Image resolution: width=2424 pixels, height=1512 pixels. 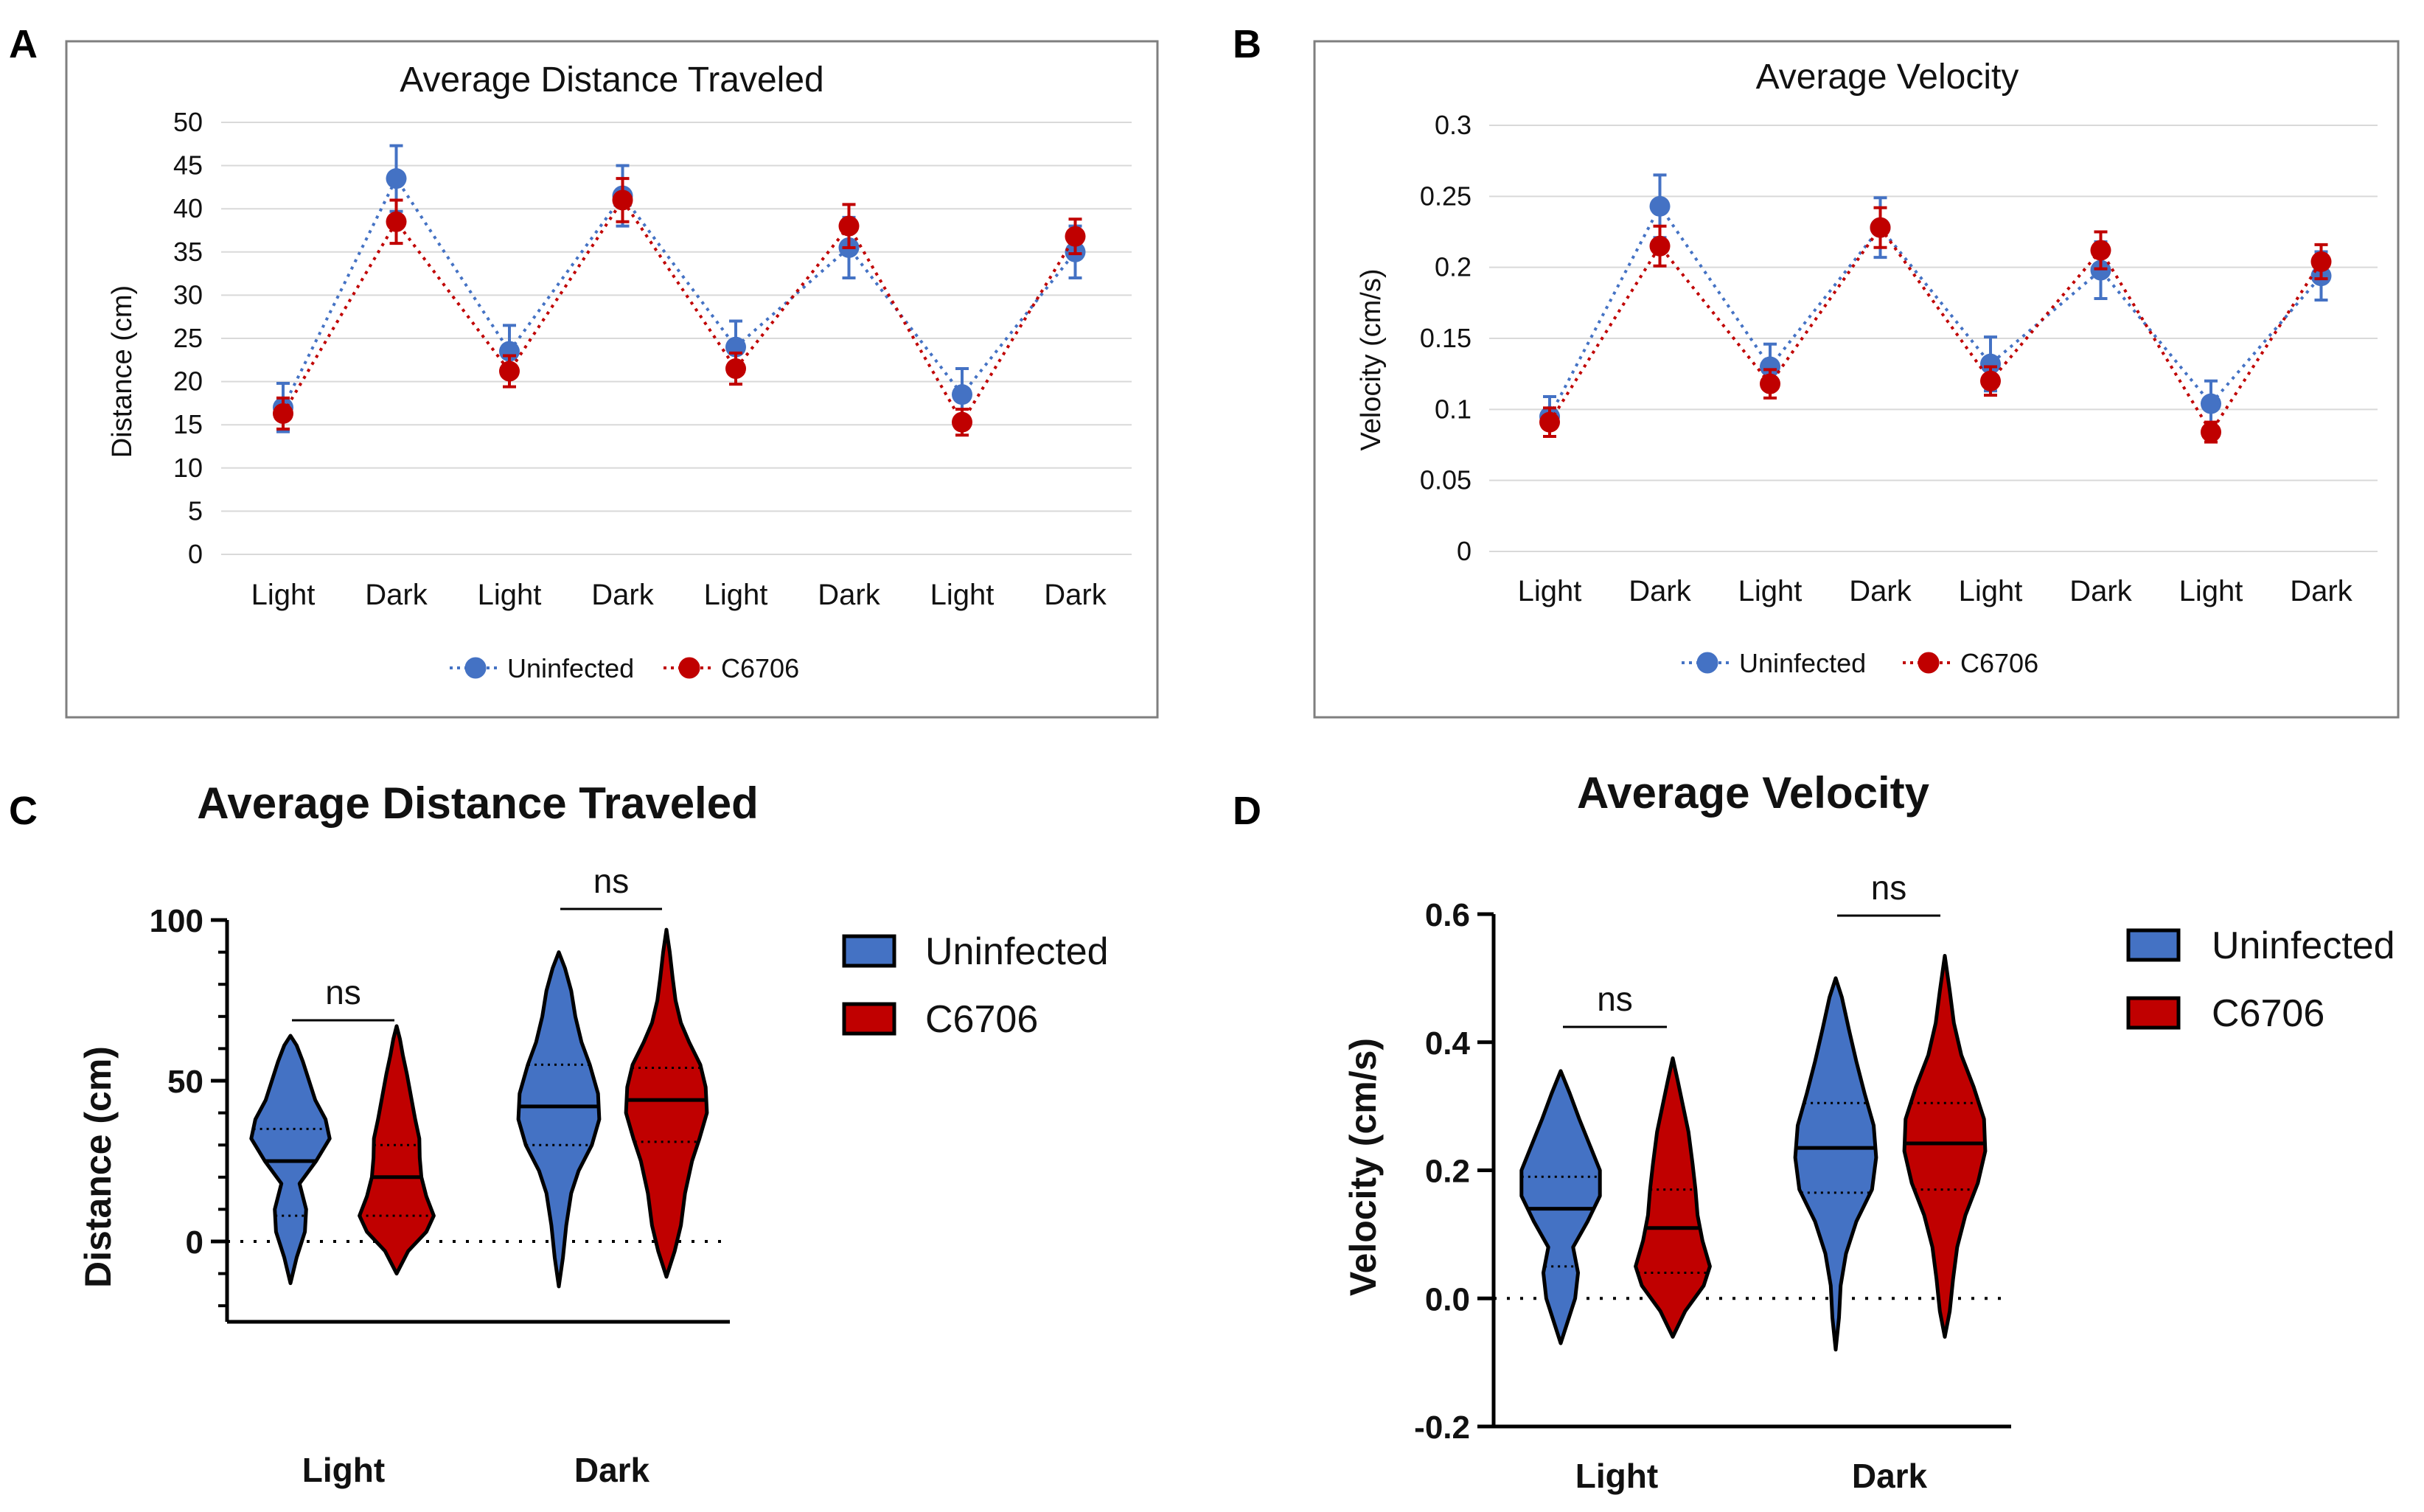 What do you see at coordinates (23, 44) in the screenshot?
I see `panel-label-a: A` at bounding box center [23, 44].